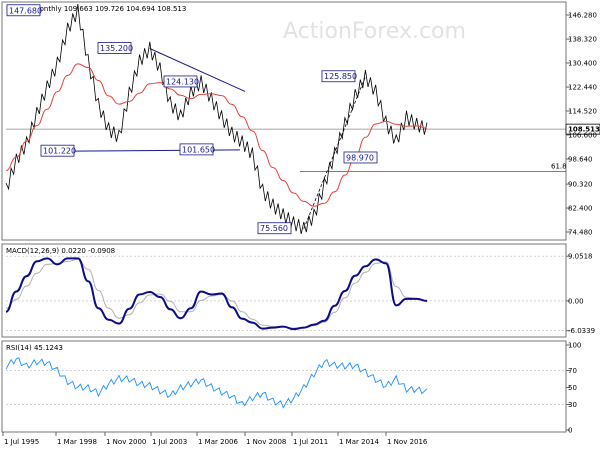  I want to click on annotation-label: 135.200, so click(116, 48).